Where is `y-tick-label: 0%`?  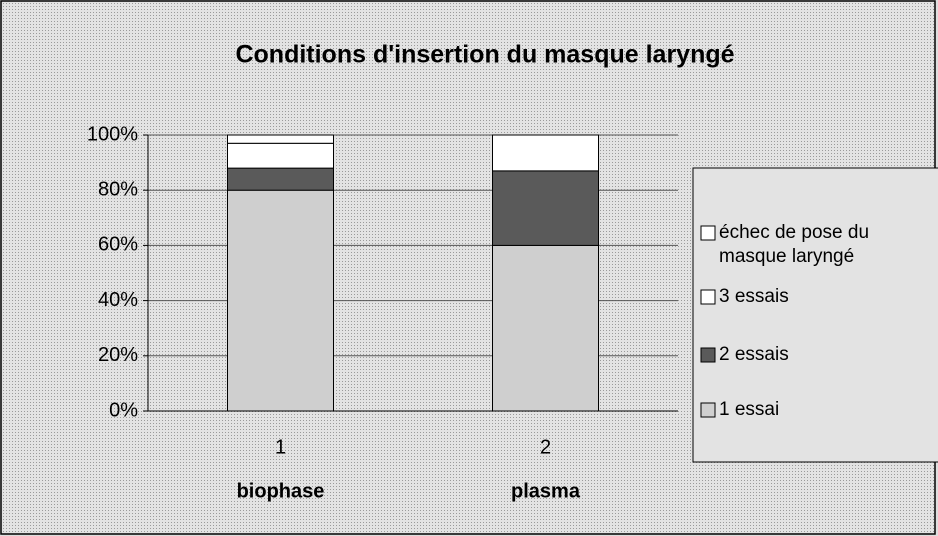 y-tick-label: 0% is located at coordinates (123, 410).